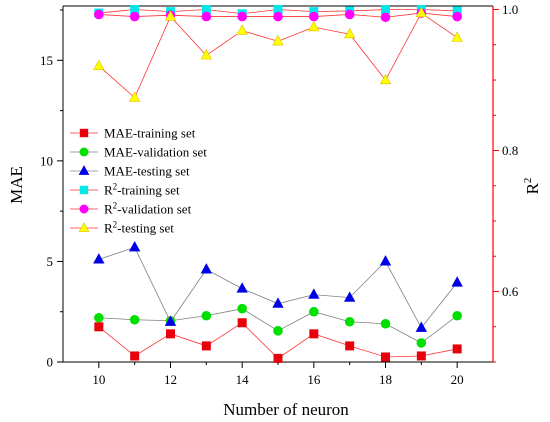 The height and width of the screenshot is (422, 550). I want to click on legend-label-main: MAE-testing set, so click(147, 171).